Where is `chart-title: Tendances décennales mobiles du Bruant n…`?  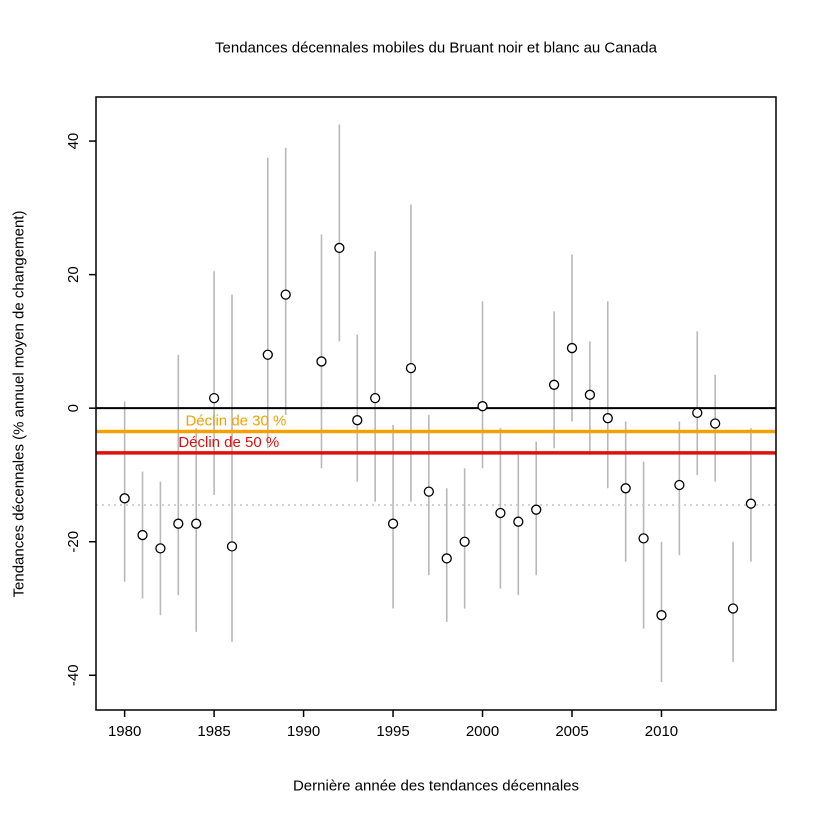 chart-title: Tendances décennales mobiles du Bruant n… is located at coordinates (436, 48).